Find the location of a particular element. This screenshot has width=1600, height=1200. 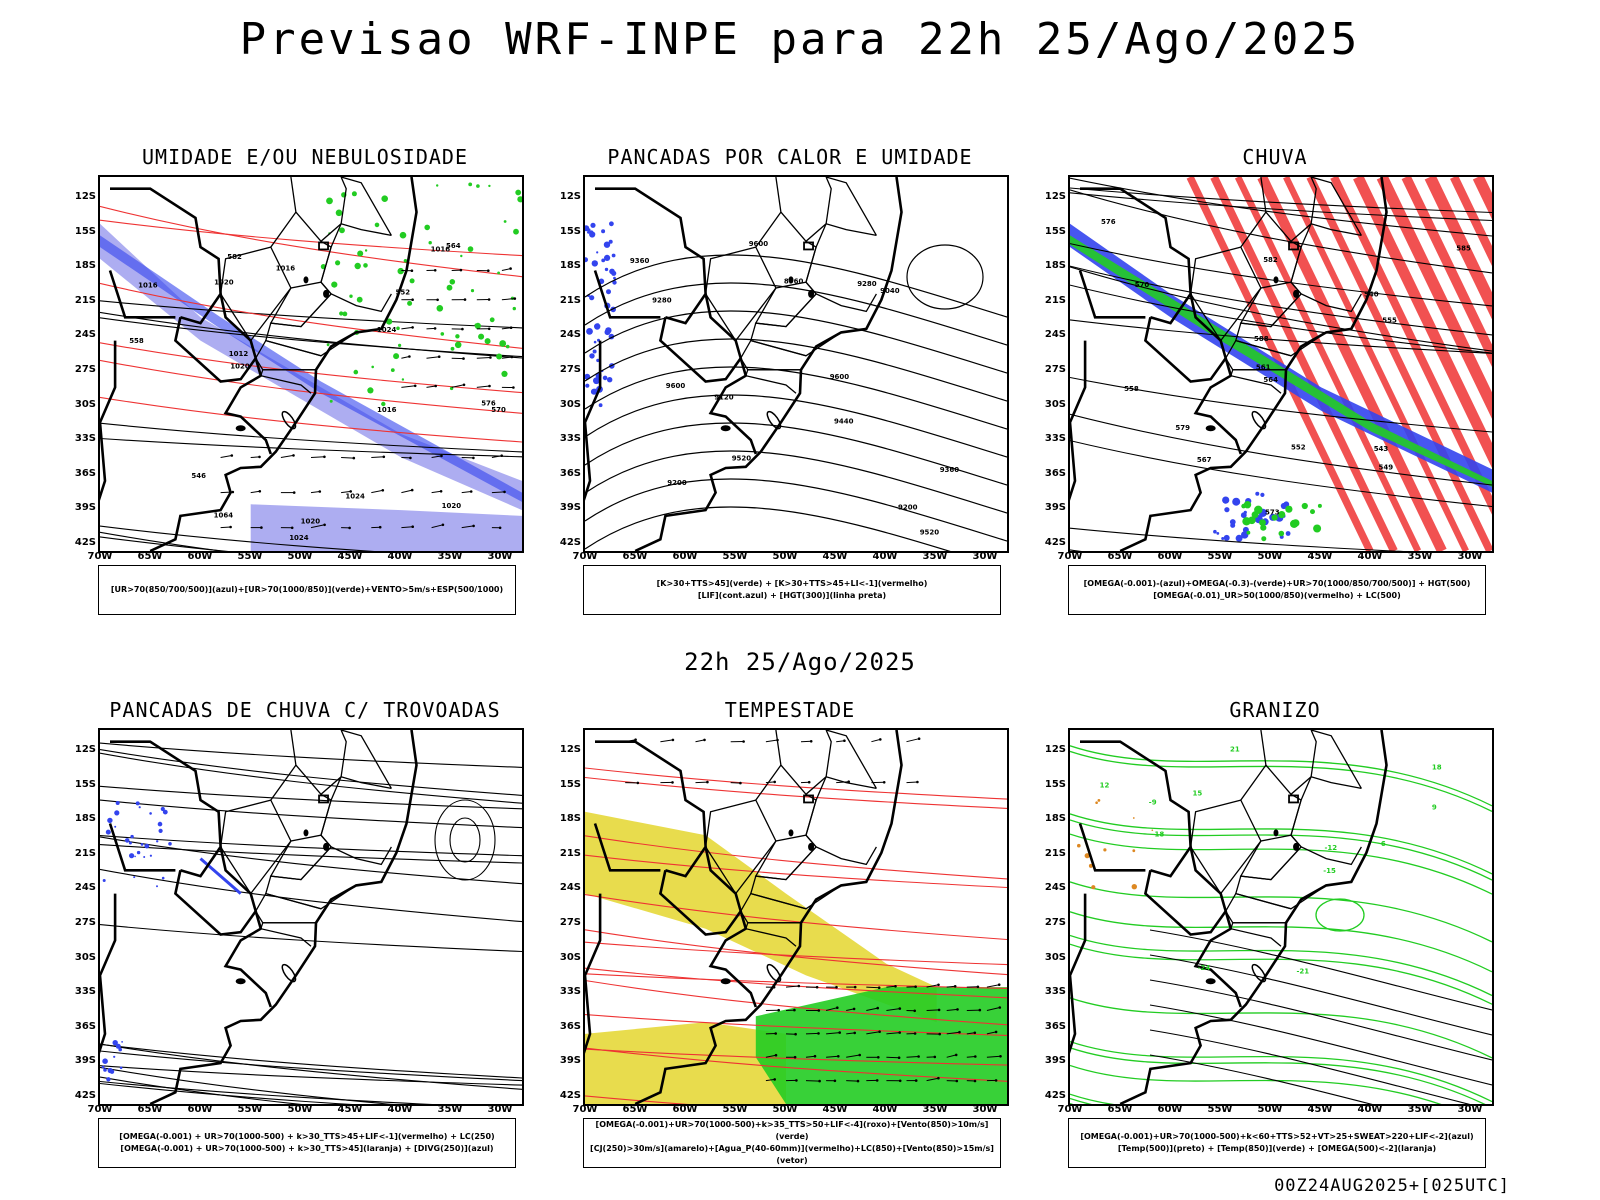

lat-tick-label: 27S is located at coordinates (1055, 369).